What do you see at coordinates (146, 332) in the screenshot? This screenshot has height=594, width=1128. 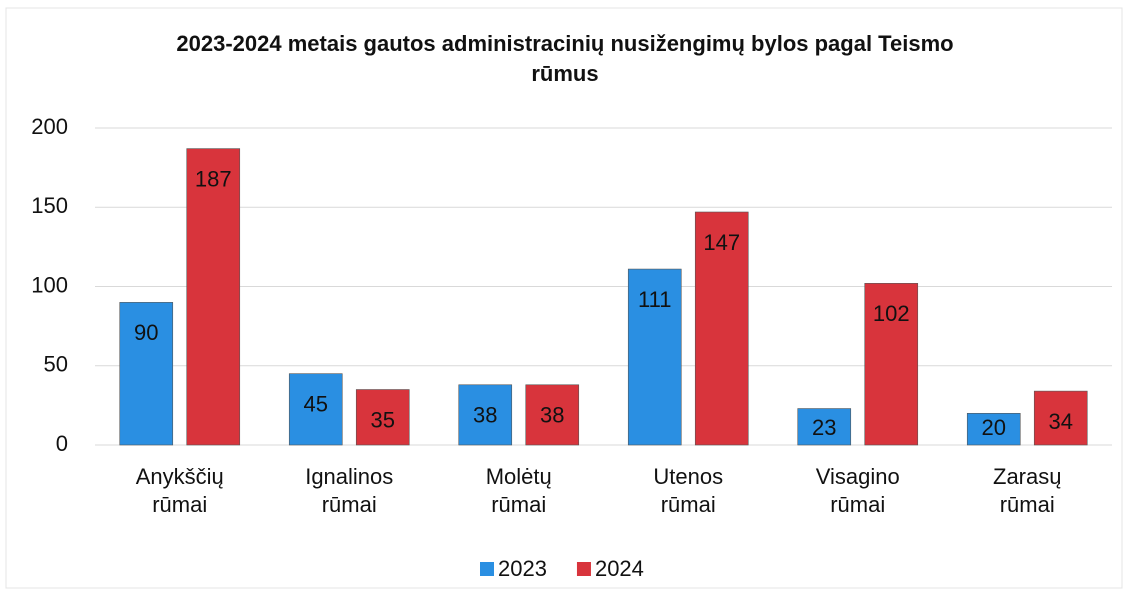 I see `data-label: 90` at bounding box center [146, 332].